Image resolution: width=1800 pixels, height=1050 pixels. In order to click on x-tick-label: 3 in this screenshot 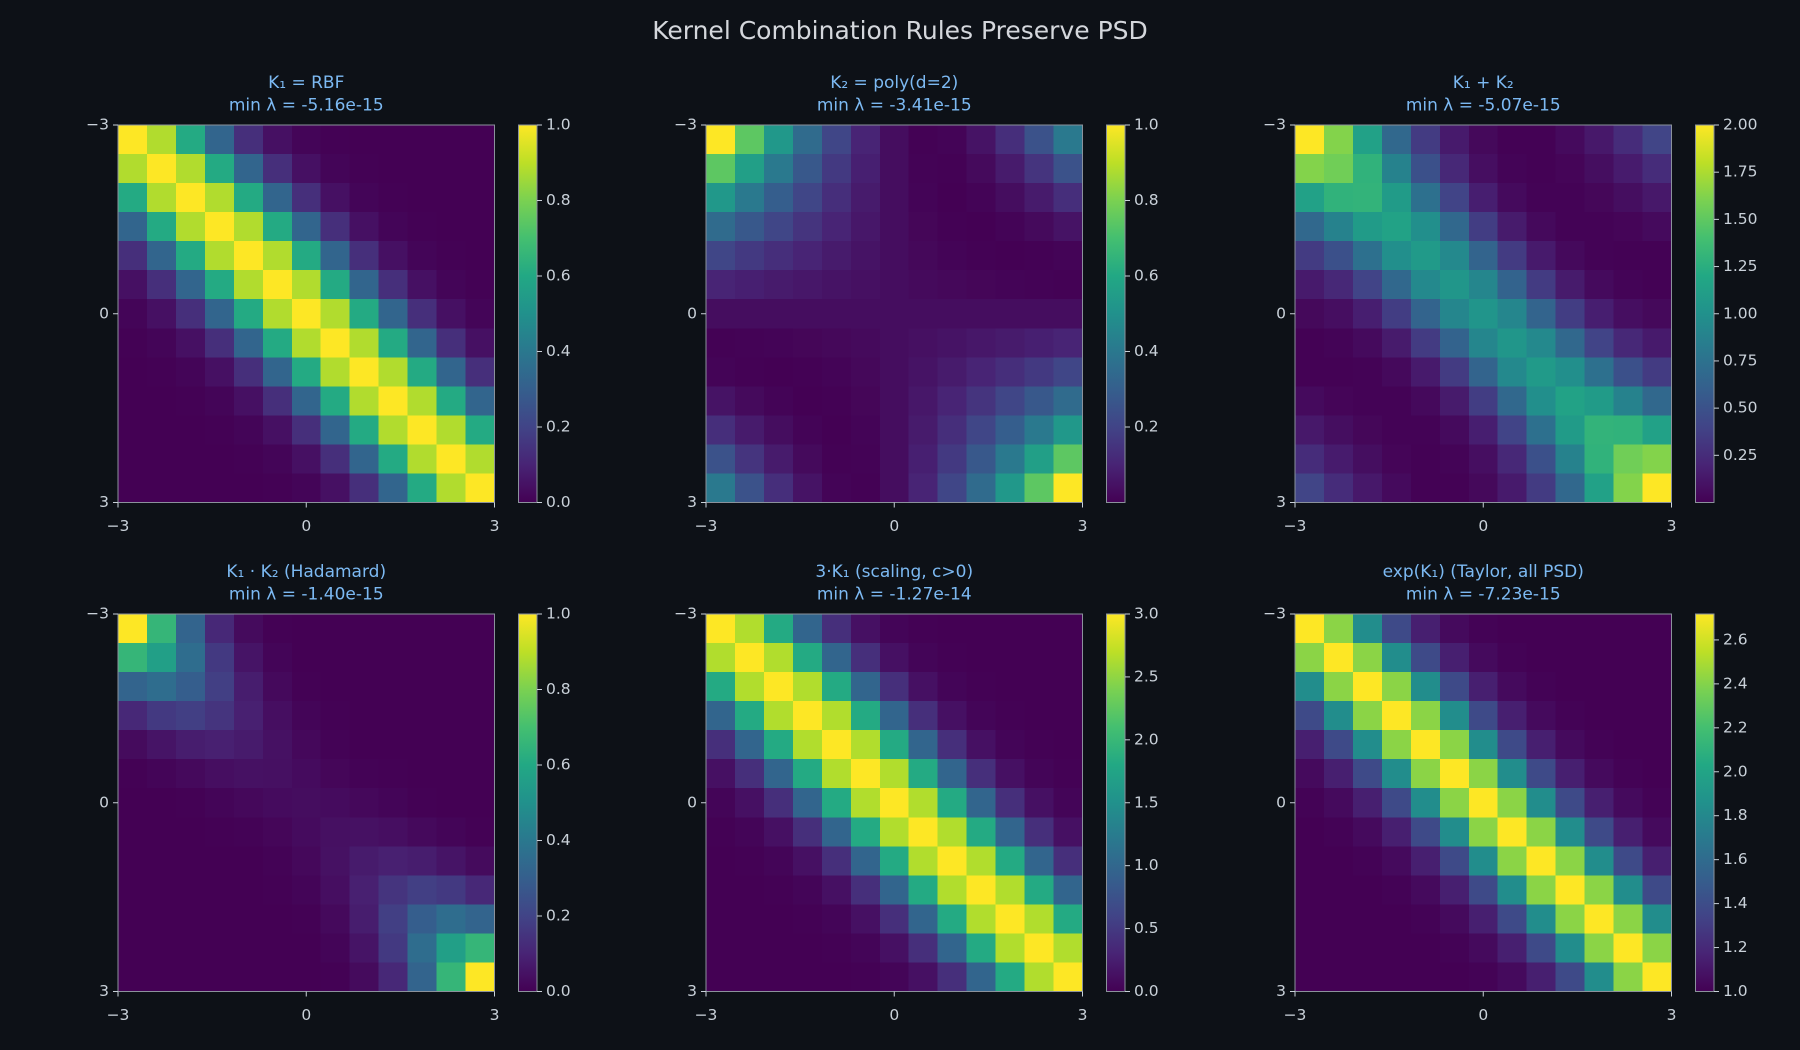, I will do `click(1672, 526)`.